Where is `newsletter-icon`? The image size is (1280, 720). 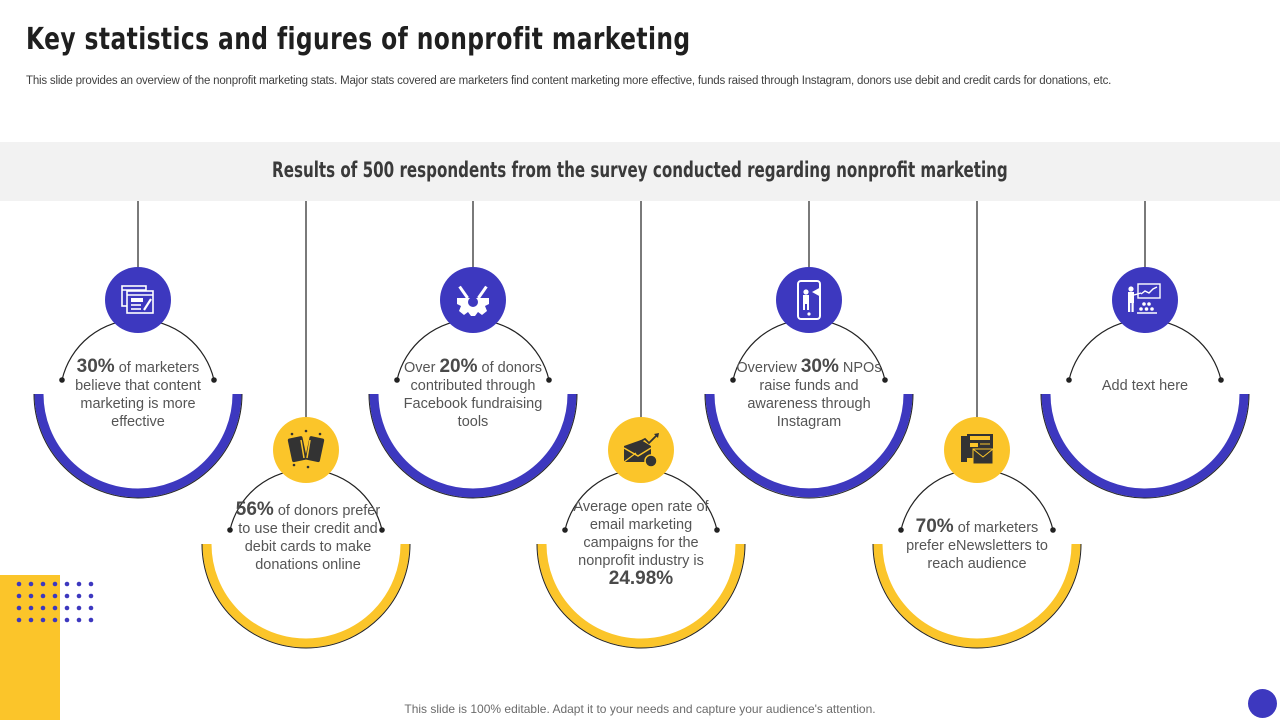
newsletter-icon is located at coordinates (977, 449).